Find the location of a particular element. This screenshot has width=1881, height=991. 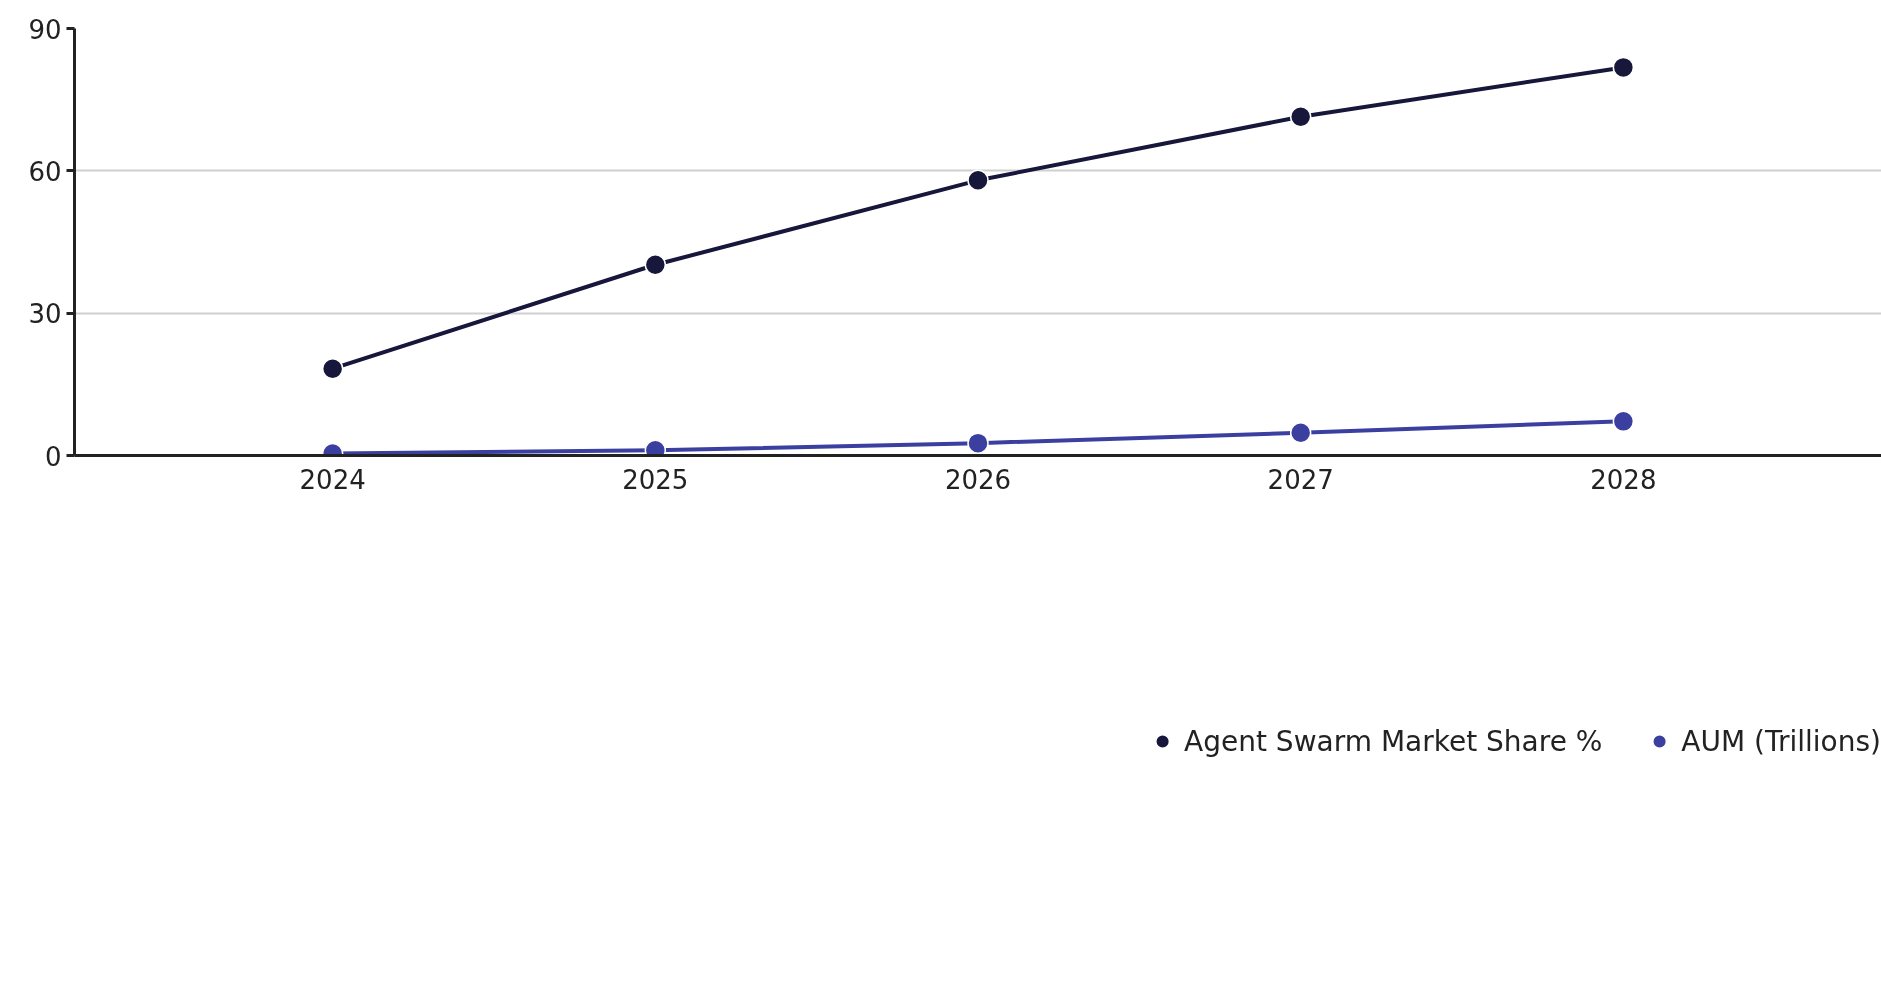

y-tick-label: 30 is located at coordinates (45, 314).